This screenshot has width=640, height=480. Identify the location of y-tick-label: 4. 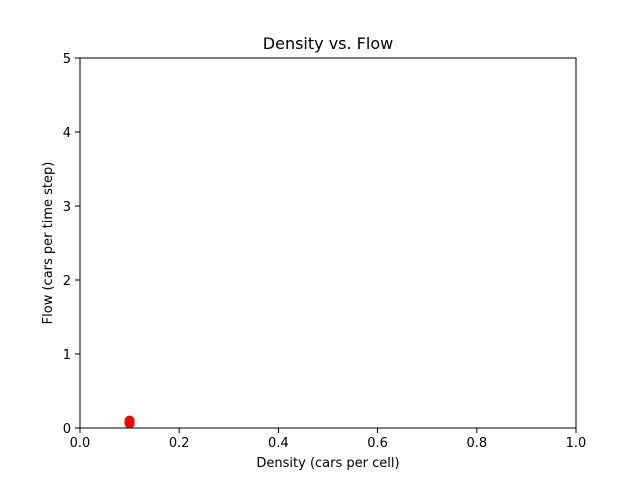
(67, 133).